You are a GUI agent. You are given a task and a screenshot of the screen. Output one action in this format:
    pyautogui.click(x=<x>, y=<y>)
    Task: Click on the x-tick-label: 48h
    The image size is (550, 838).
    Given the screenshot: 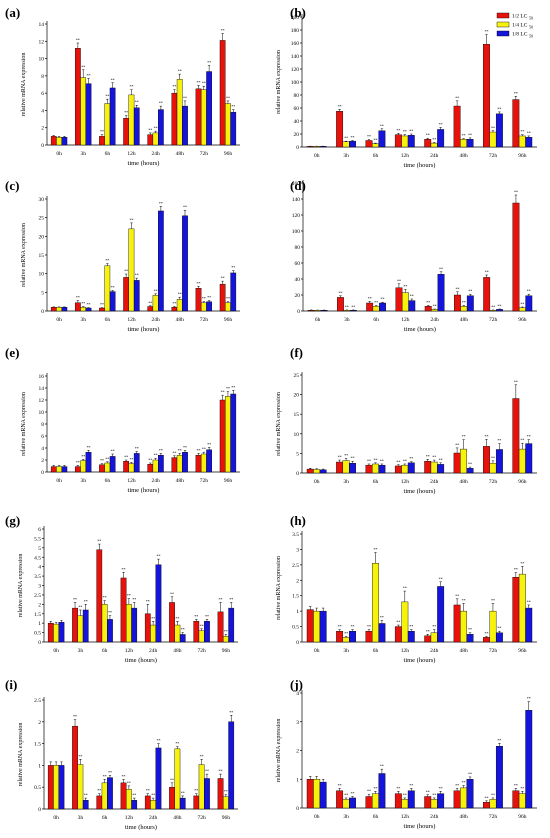 What is the action you would take?
    pyautogui.click(x=463, y=651)
    